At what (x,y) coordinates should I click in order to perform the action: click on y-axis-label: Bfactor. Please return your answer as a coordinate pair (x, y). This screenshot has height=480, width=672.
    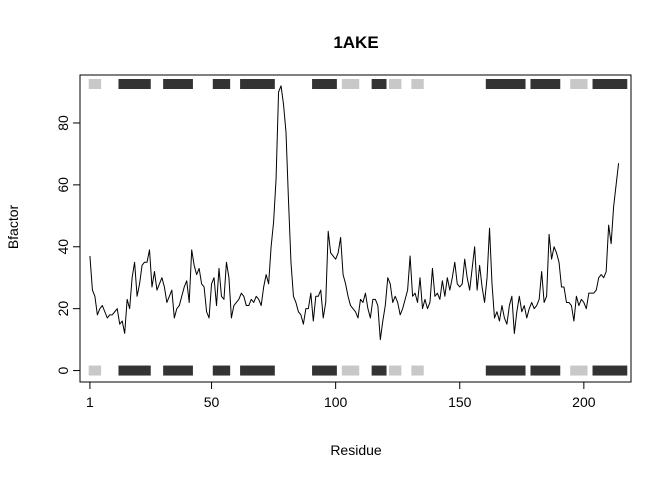
    Looking at the image, I should click on (13, 226).